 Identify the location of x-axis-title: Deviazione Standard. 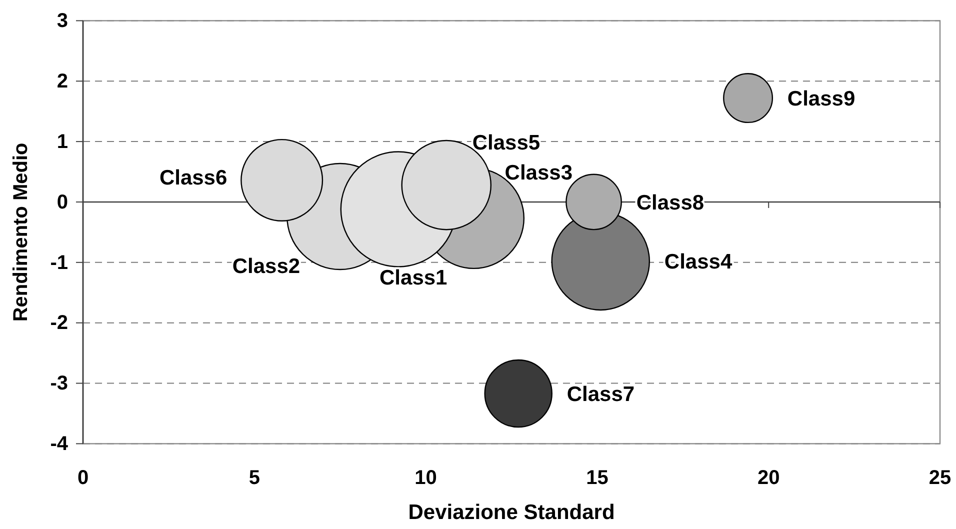
(511, 512).